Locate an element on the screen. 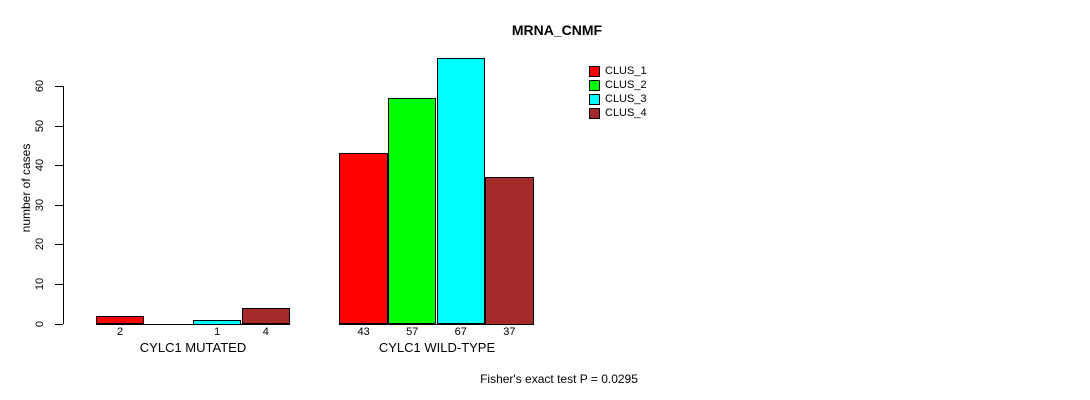 The image size is (1090, 400). y-axis-tick-label: 60 is located at coordinates (40, 86).